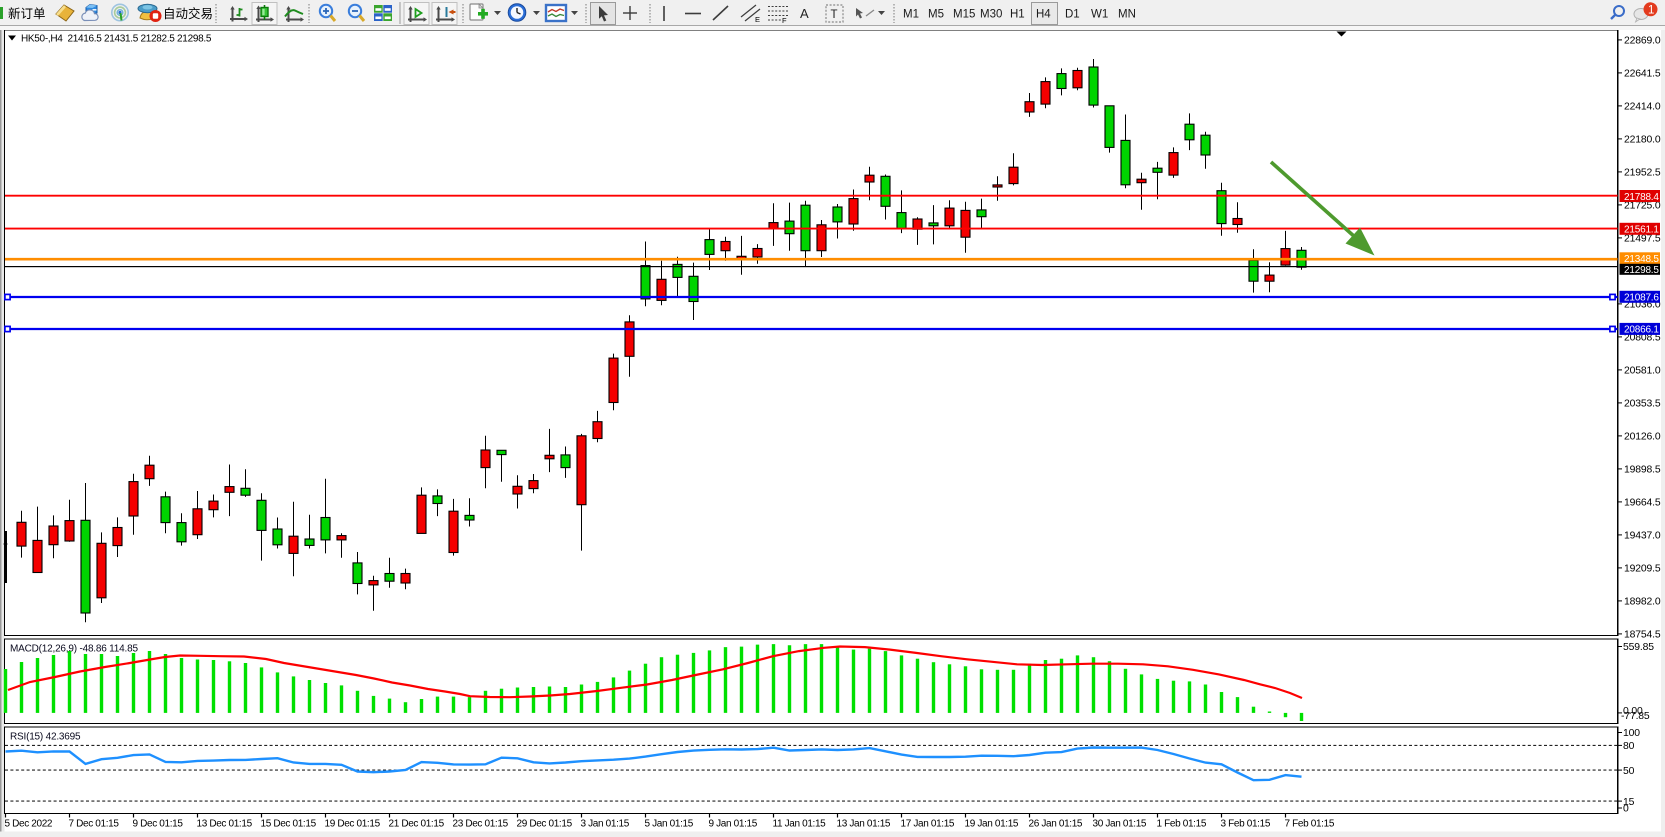 Image resolution: width=1665 pixels, height=837 pixels. I want to click on svg-text: 559.85, so click(1638, 647).